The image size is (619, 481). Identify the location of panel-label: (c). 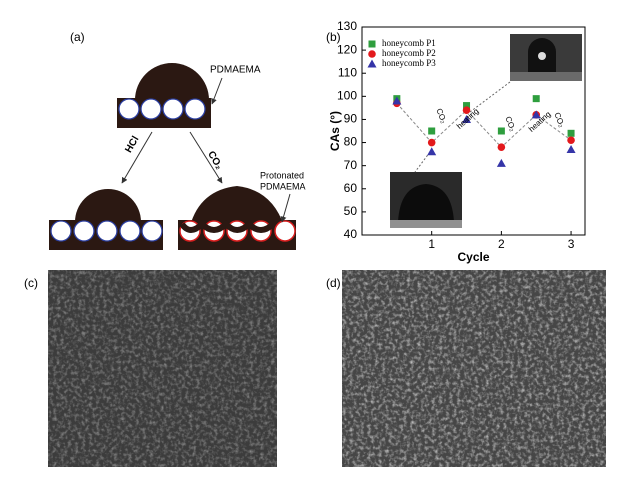
(31, 283).